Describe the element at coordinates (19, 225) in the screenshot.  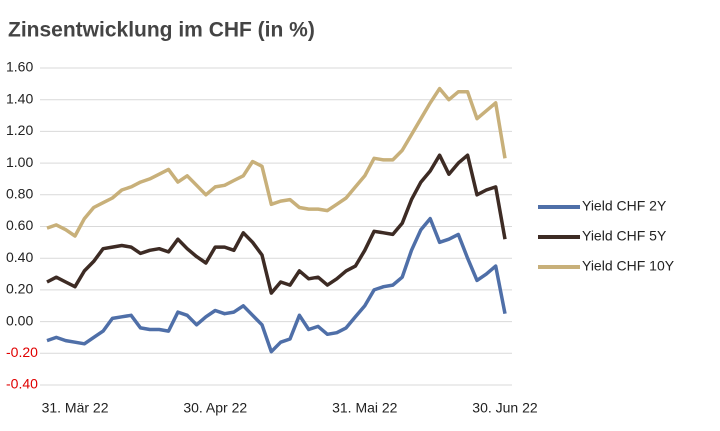
I see `y-tick-label: 0.60` at that location.